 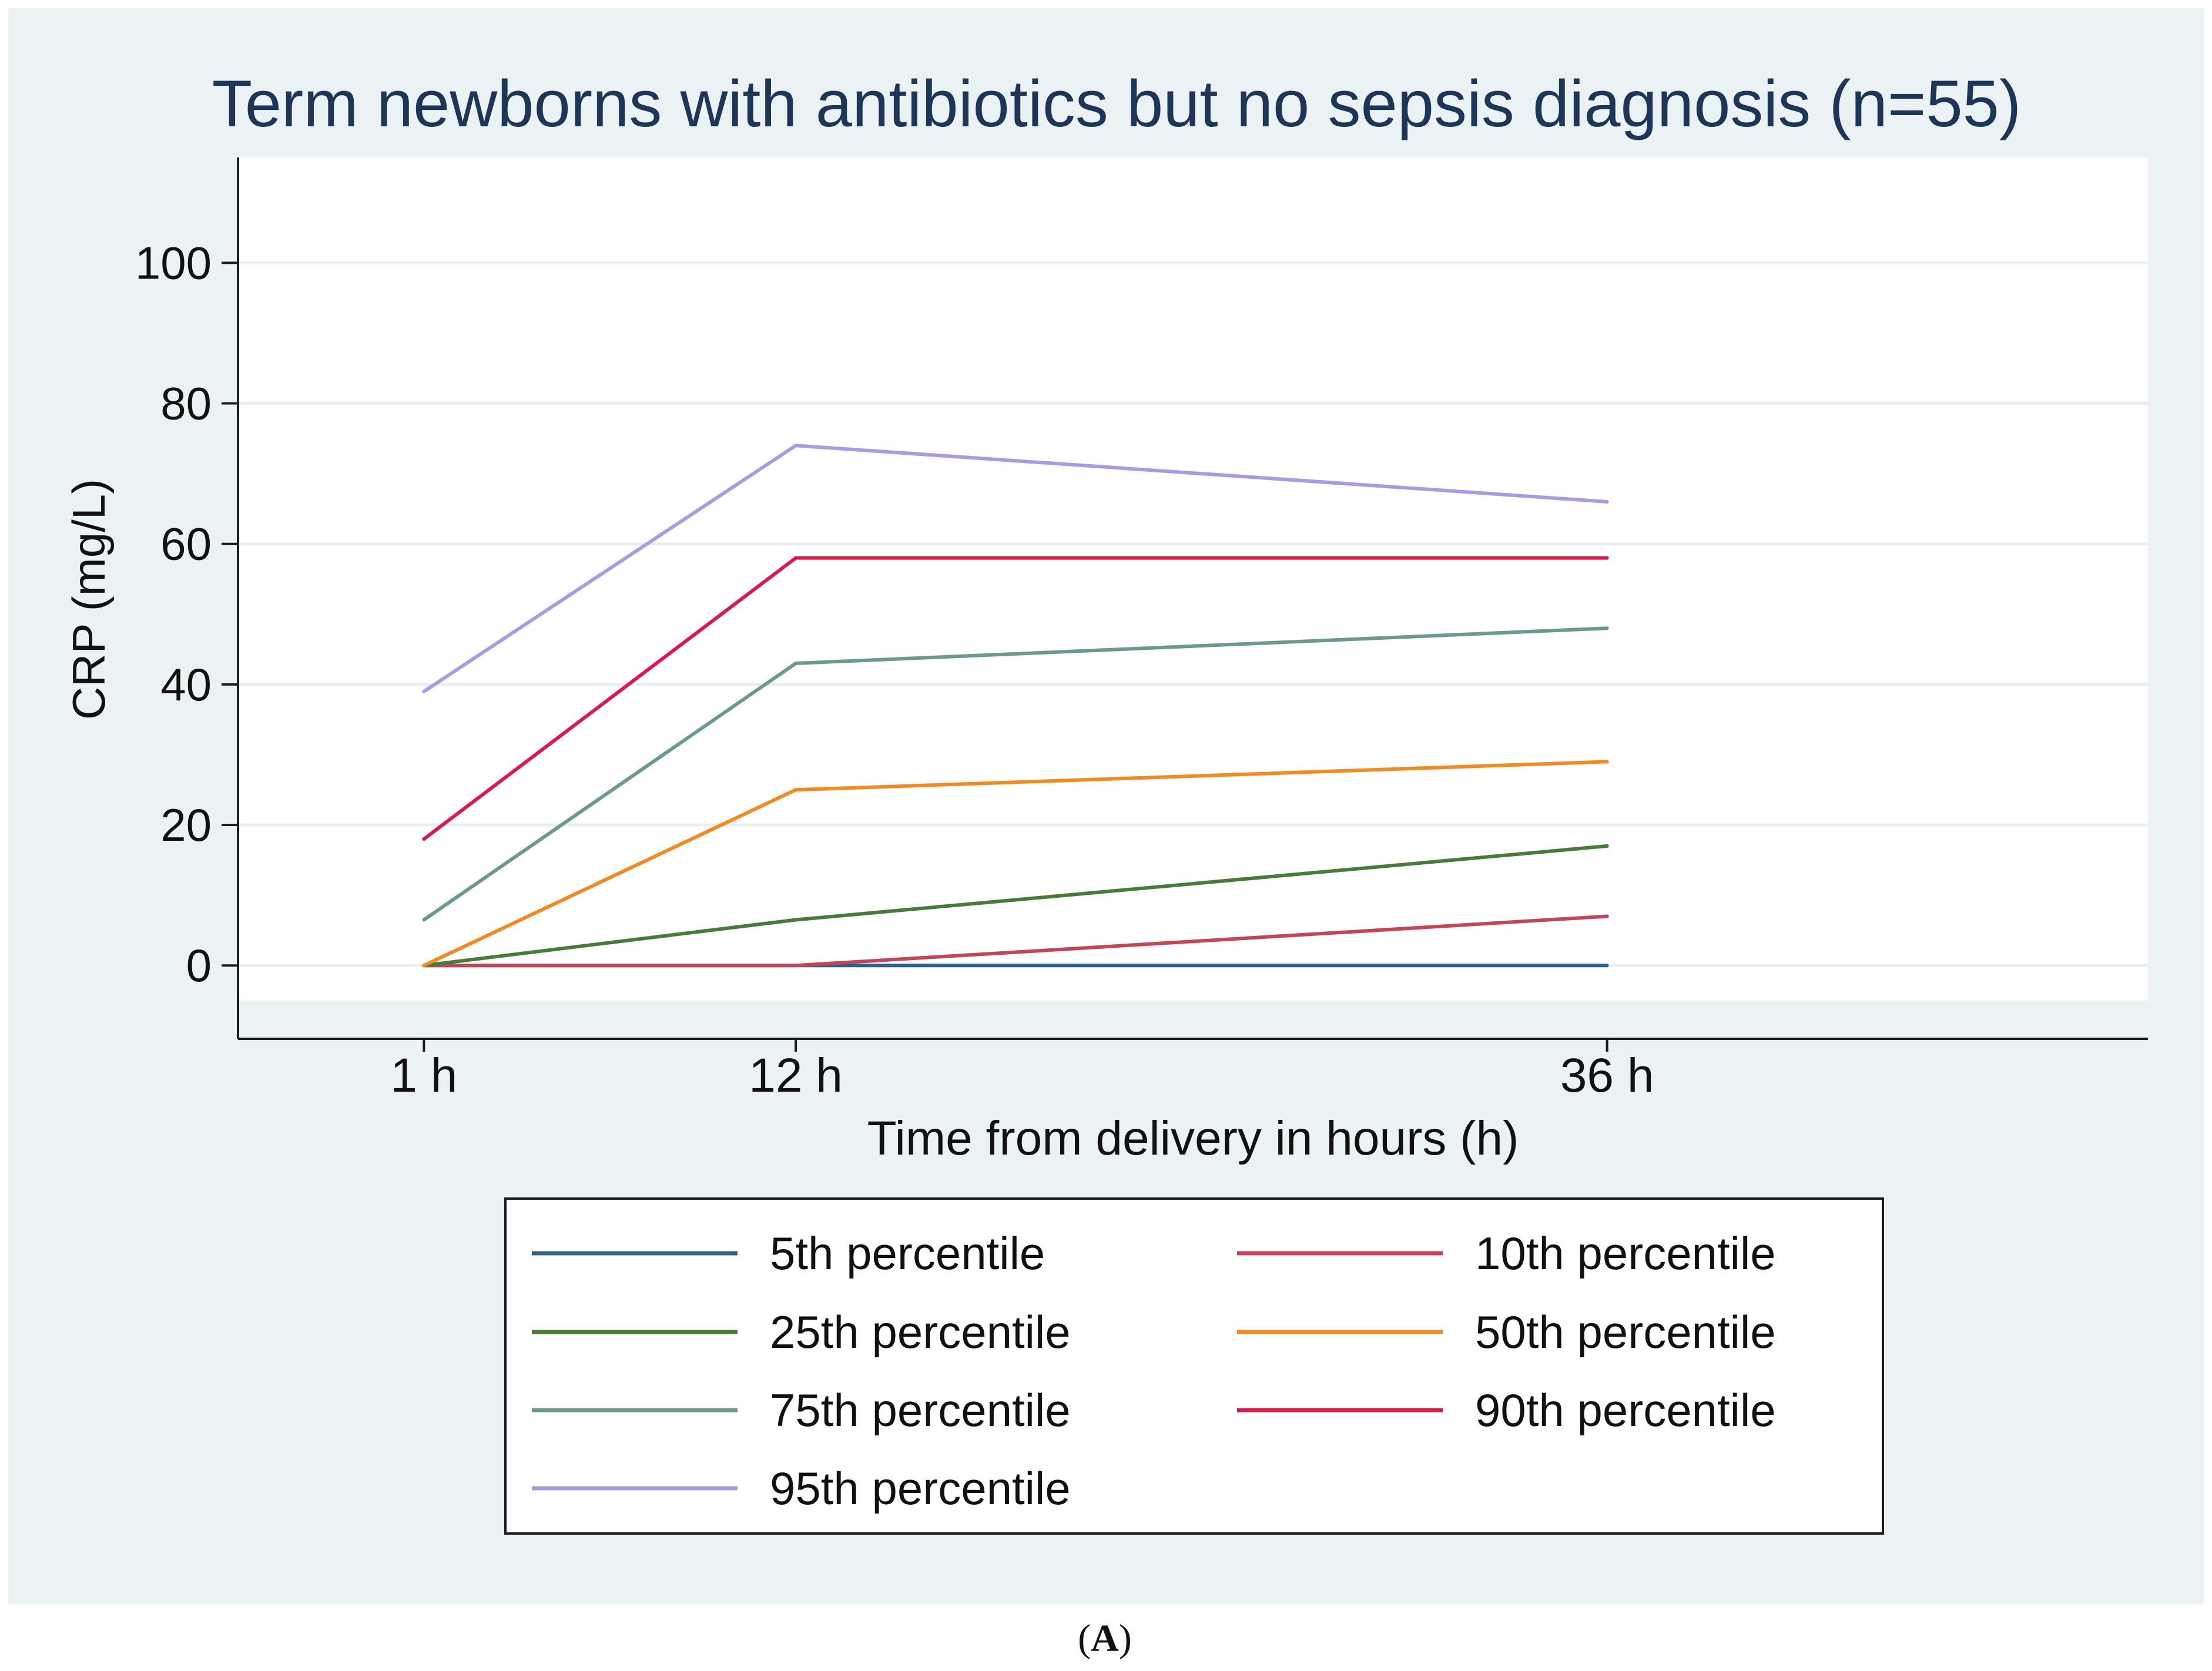 I want to click on y-tick-label: 20, so click(x=186, y=825).